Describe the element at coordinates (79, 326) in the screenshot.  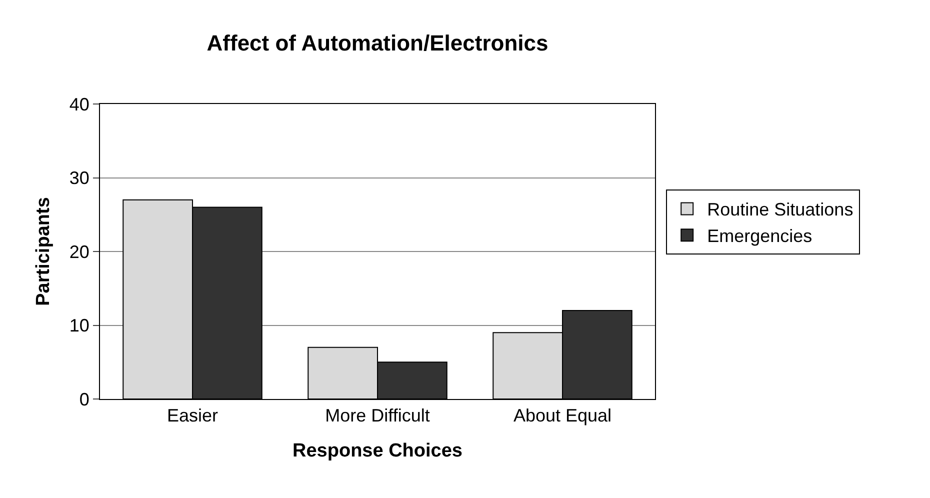
I see `y-tick-label: 10` at that location.